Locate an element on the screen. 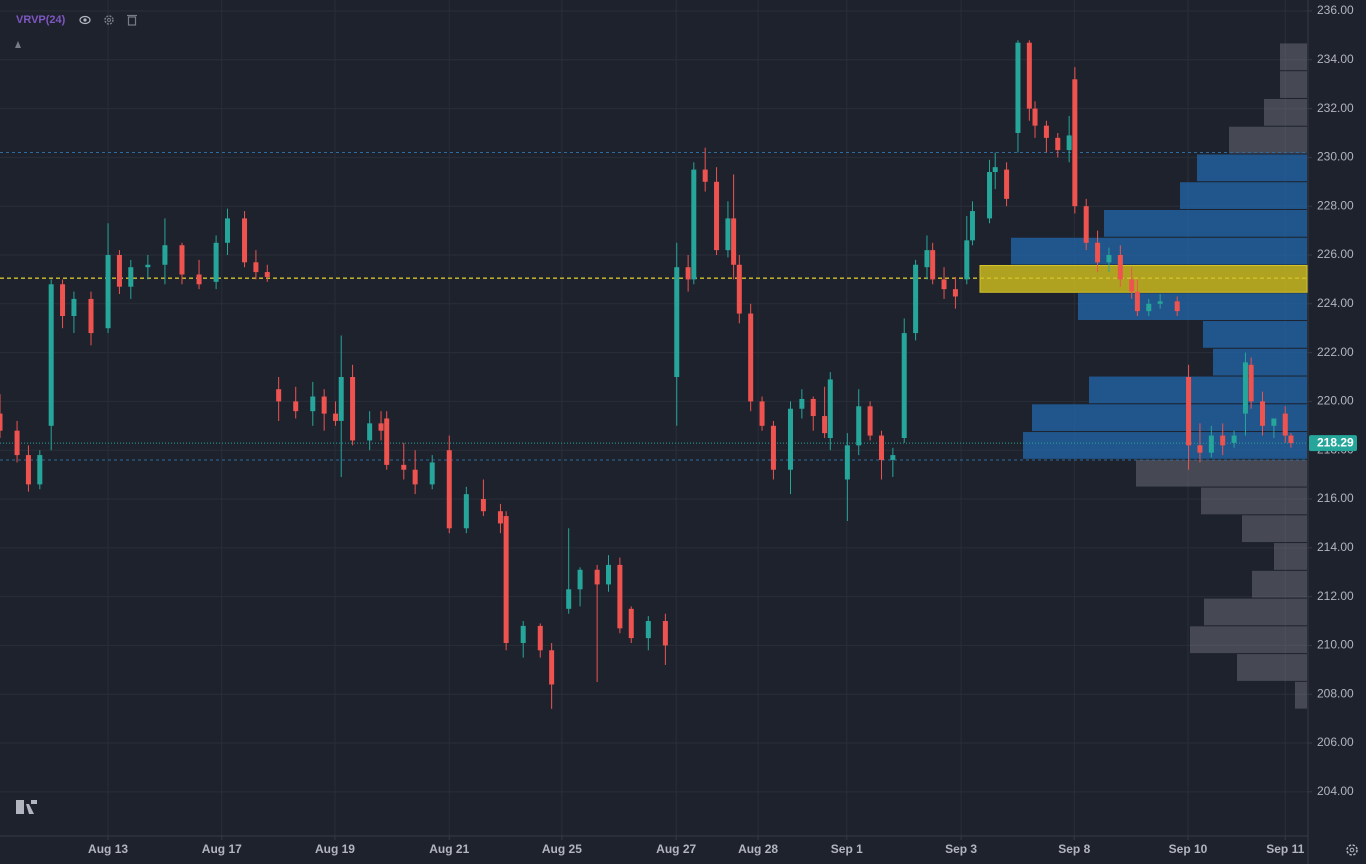 This screenshot has width=1366, height=864. x-tick-label: Aug 28 is located at coordinates (758, 849).